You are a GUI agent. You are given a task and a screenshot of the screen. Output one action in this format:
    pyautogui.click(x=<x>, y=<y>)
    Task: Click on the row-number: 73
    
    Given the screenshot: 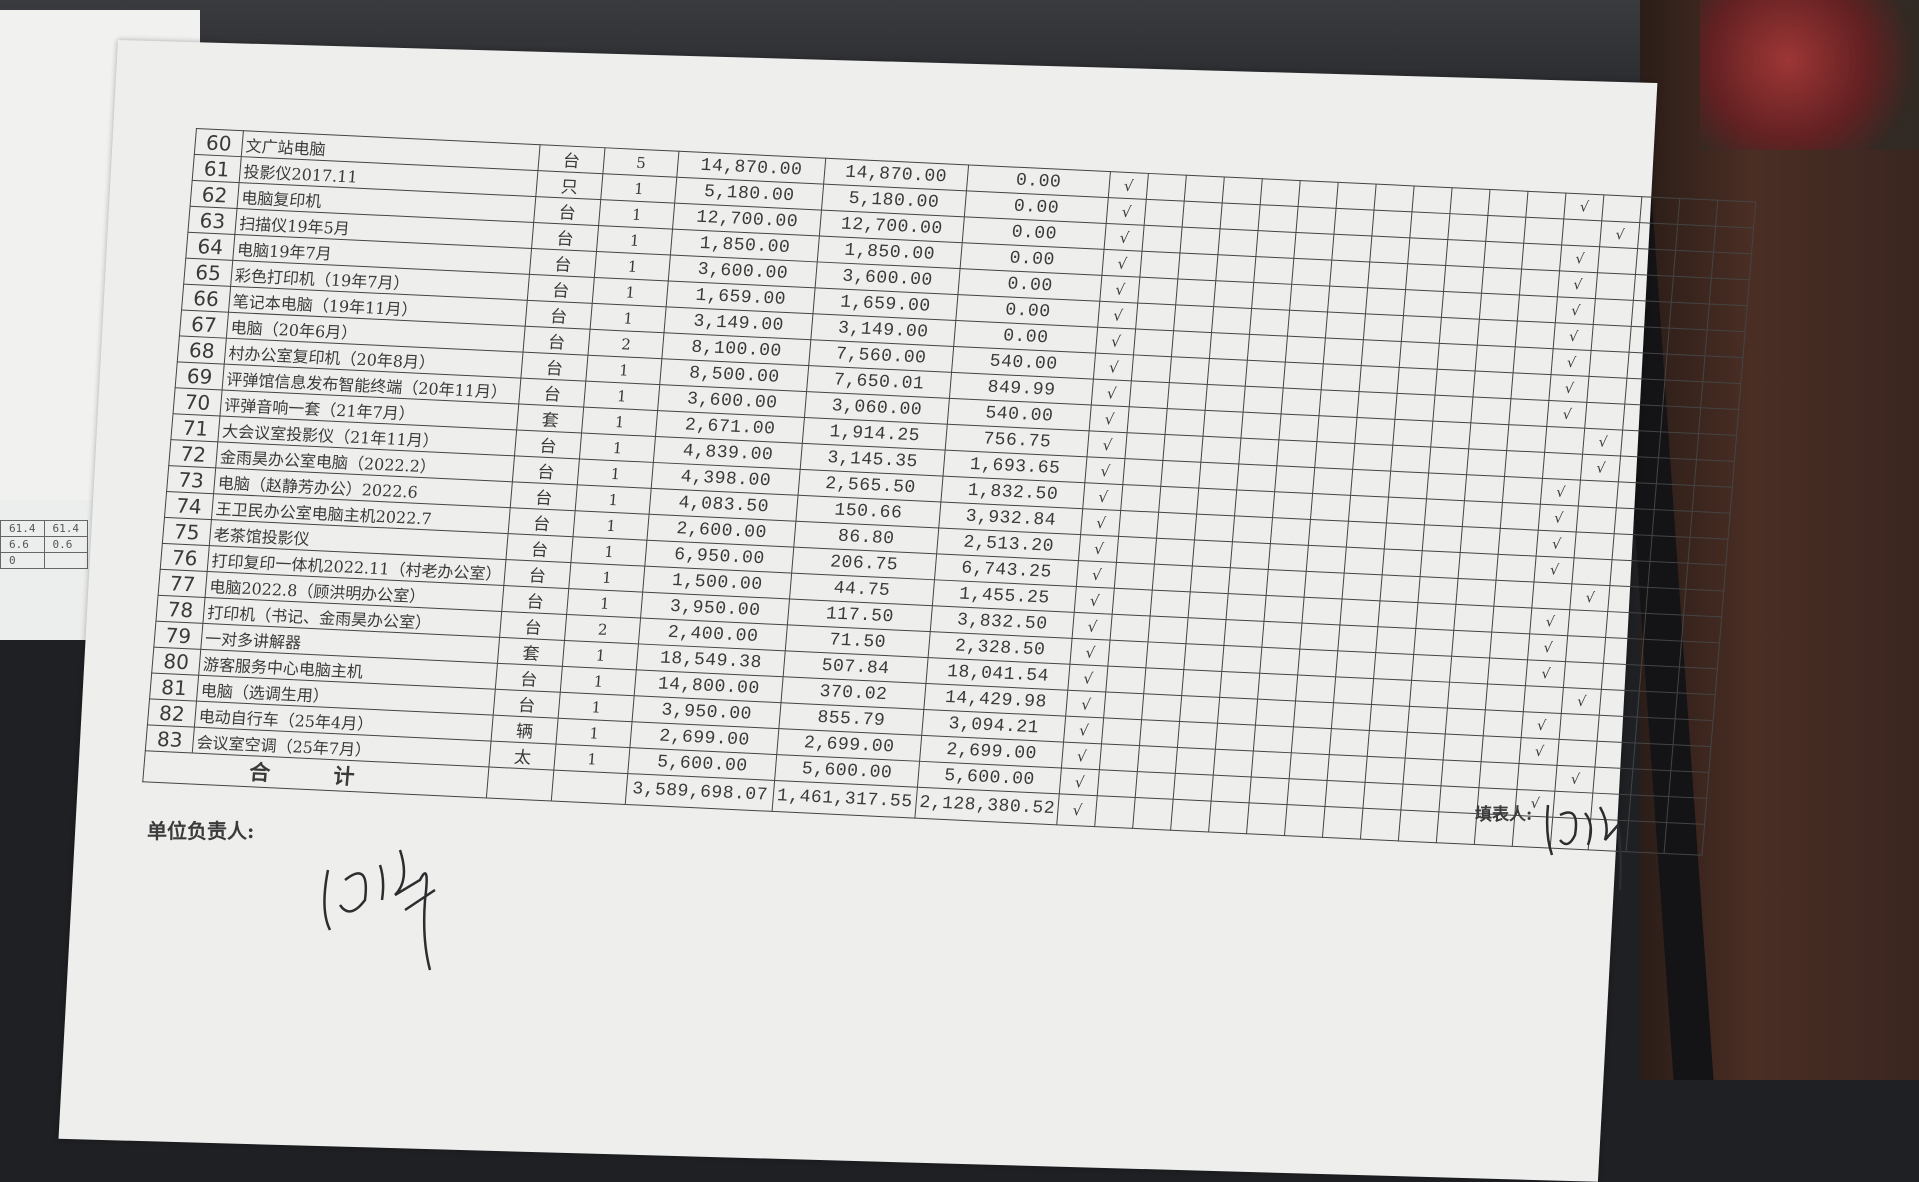 What is the action you would take?
    pyautogui.click(x=191, y=479)
    